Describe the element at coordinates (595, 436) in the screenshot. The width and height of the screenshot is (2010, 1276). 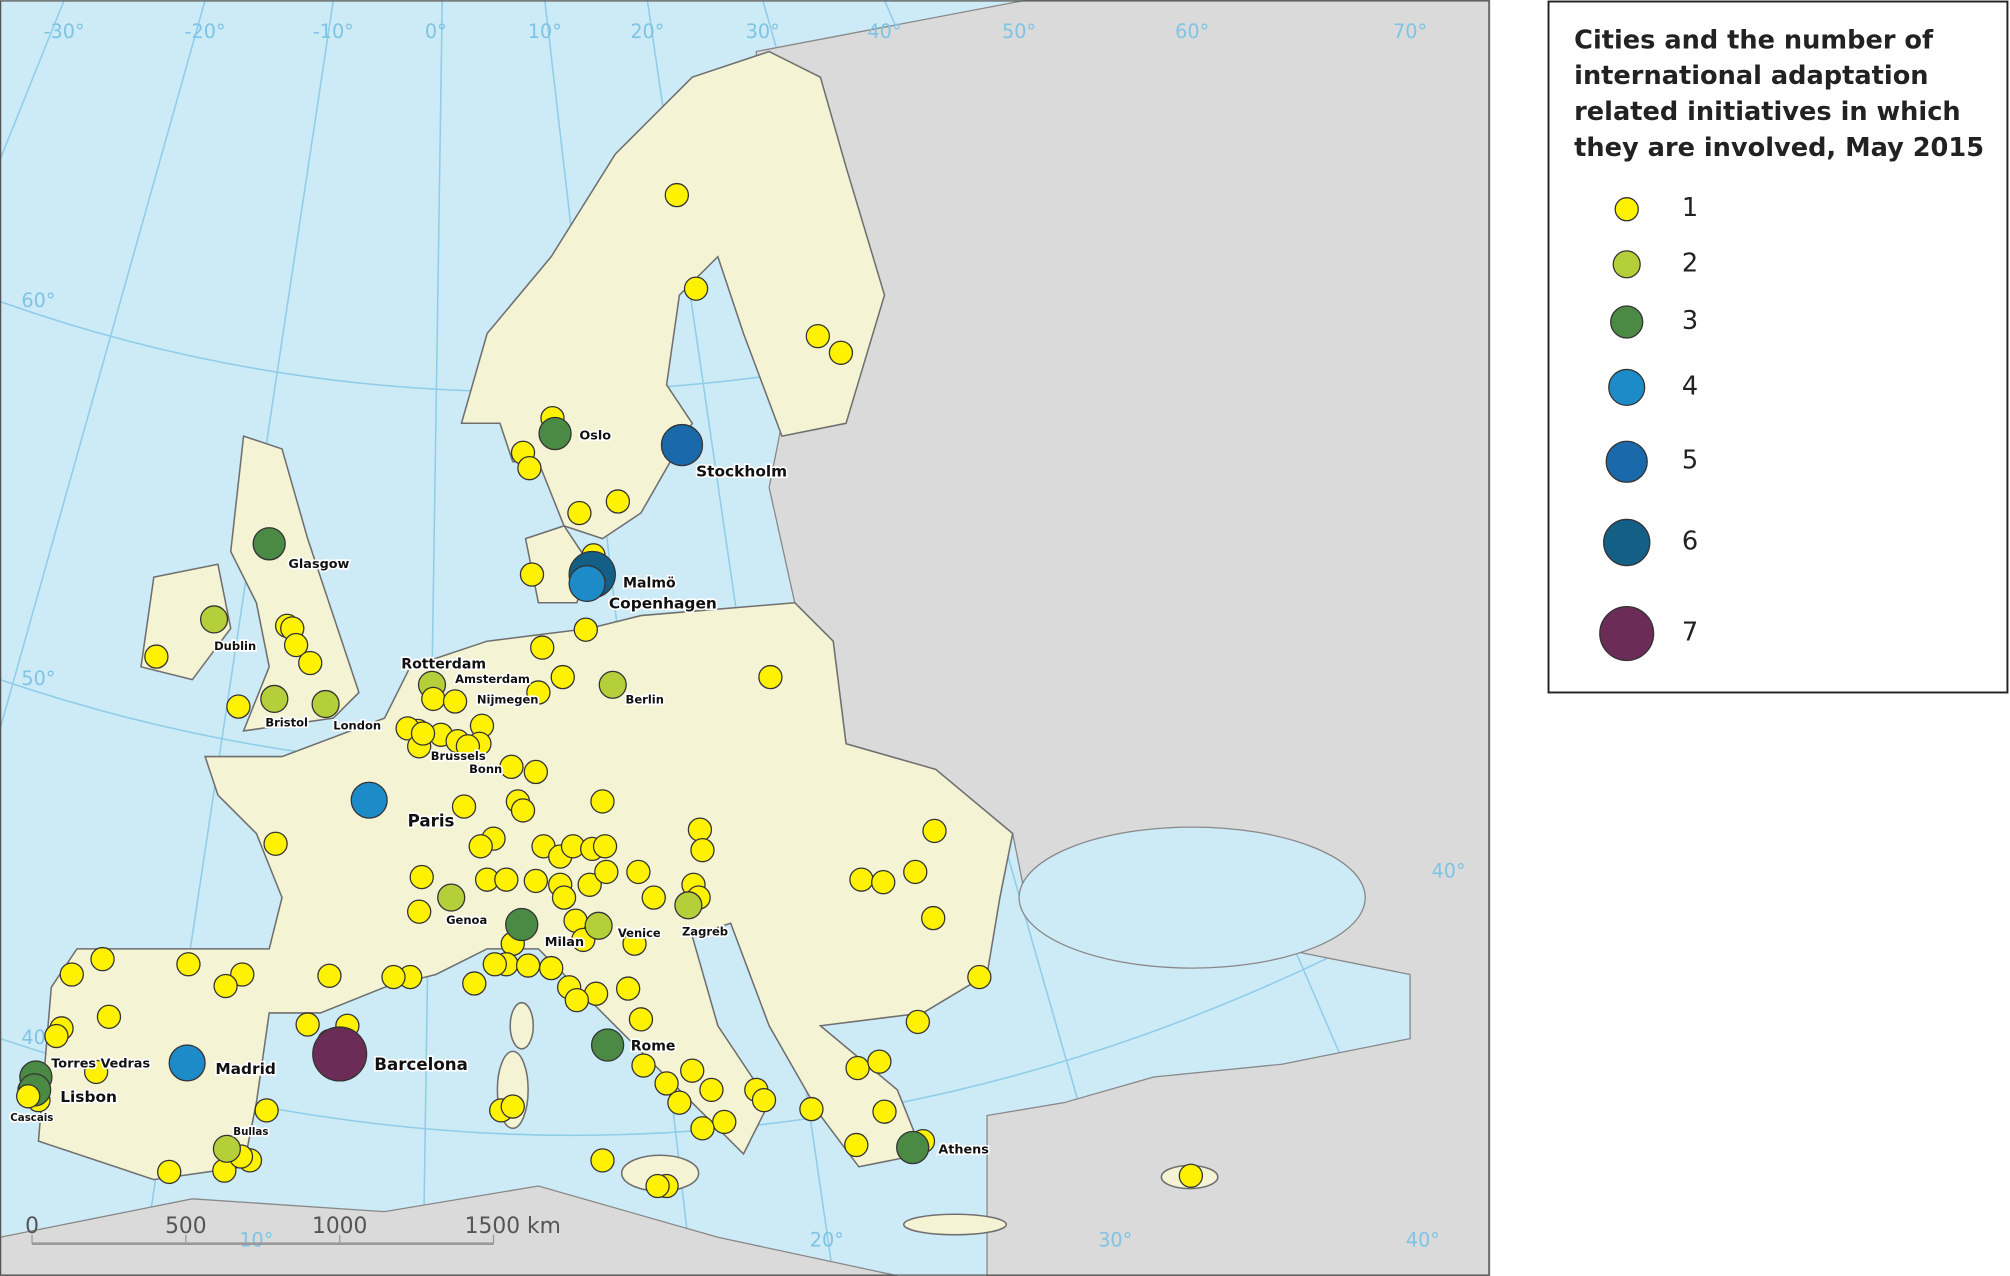
I see `city-label: Oslo` at that location.